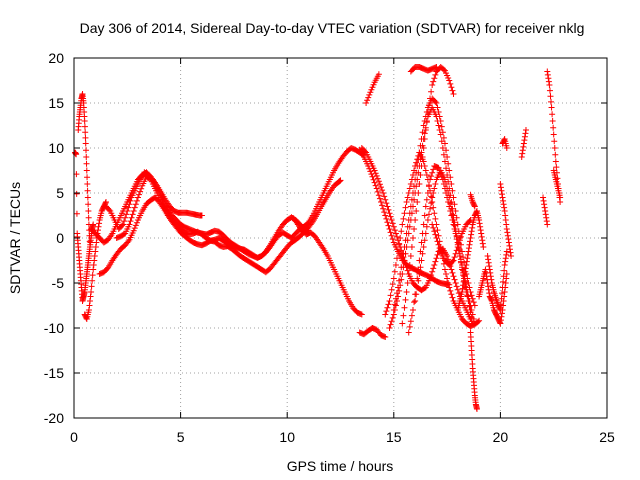  I want to click on y-tick-labels: -20 -15 -10 -5 0 5 10 15 20, so click(54, 238).